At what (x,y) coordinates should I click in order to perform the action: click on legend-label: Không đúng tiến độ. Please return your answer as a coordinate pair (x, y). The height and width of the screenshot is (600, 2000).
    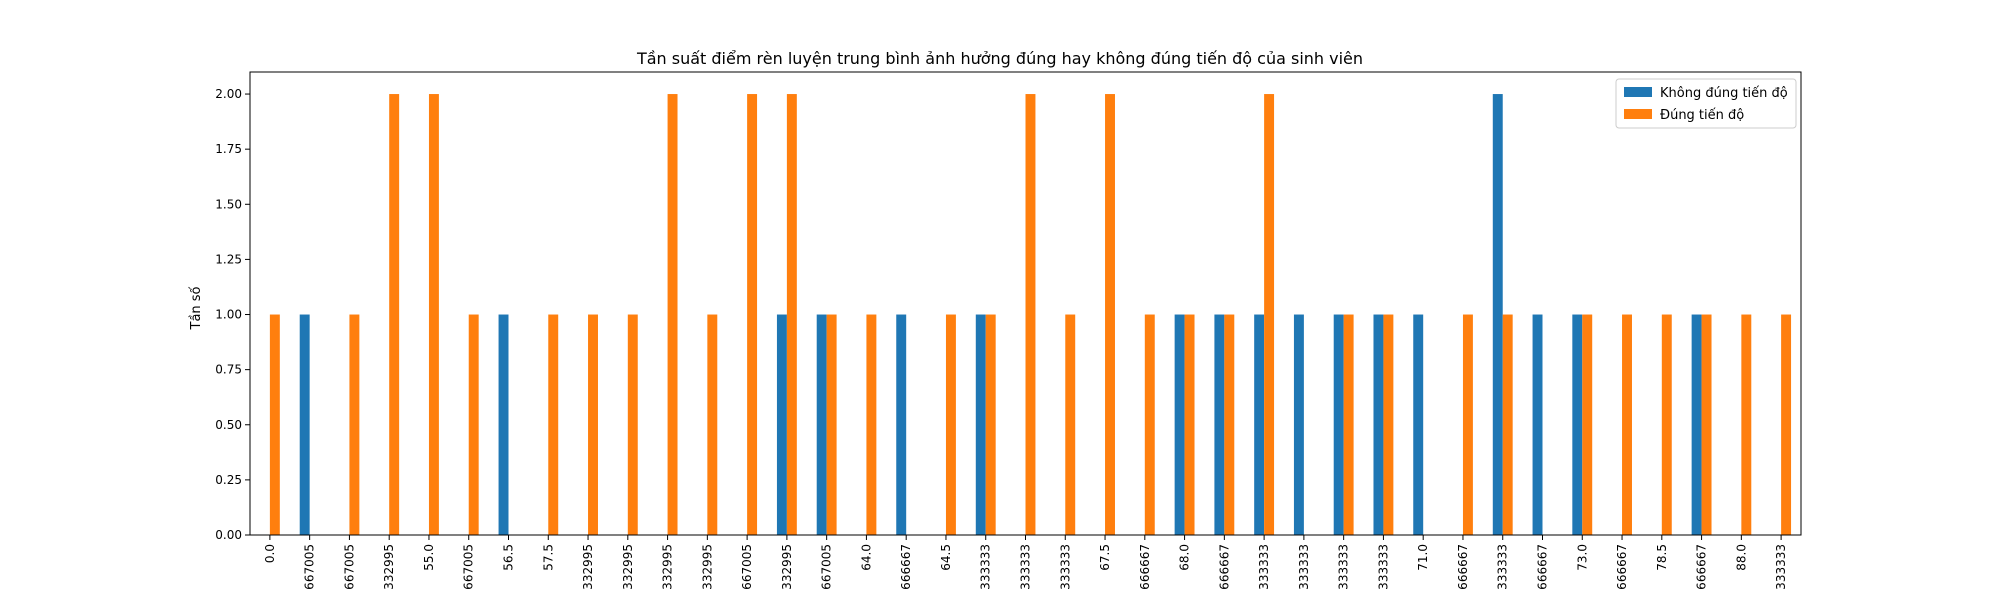
    Looking at the image, I should click on (1724, 93).